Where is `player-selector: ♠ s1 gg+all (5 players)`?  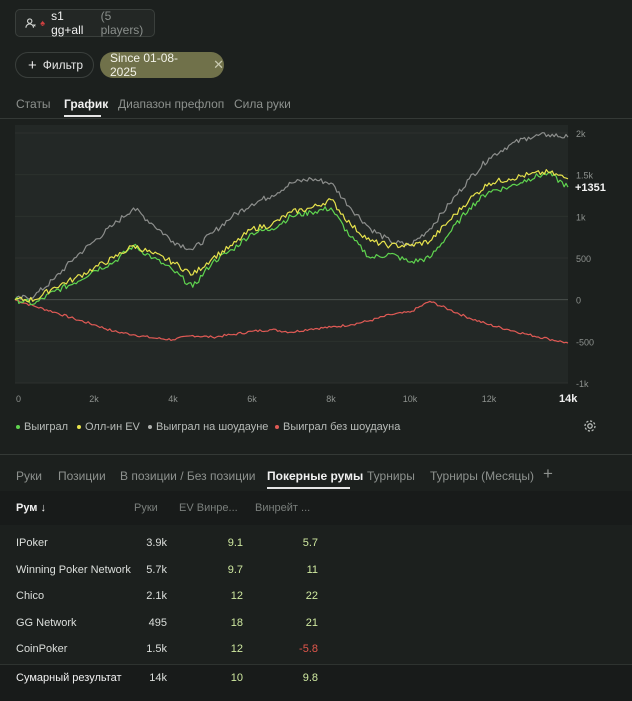 player-selector: ♠ s1 gg+all (5 players) is located at coordinates (85, 23).